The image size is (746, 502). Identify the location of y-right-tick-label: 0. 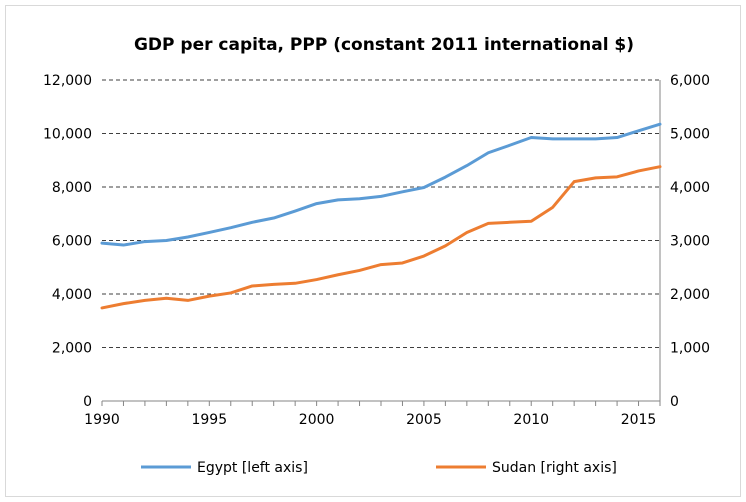
(674, 402).